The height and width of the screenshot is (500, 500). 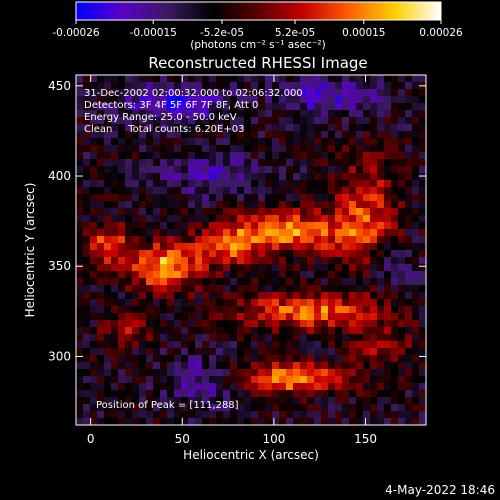 What do you see at coordinates (91, 439) in the screenshot?
I see `x-tick-label: 0` at bounding box center [91, 439].